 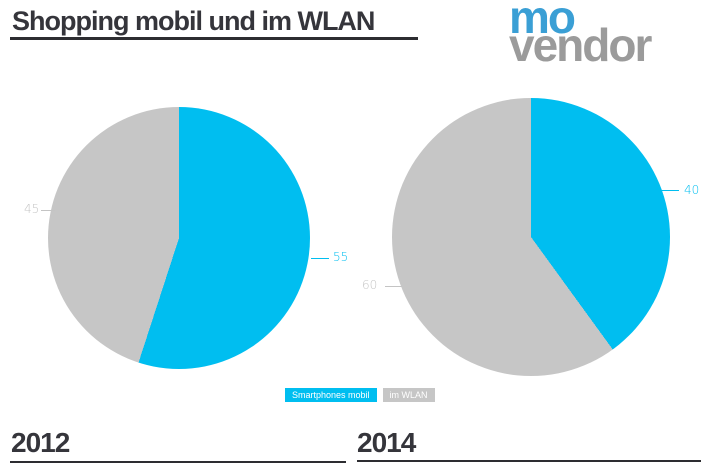 What do you see at coordinates (370, 285) in the screenshot?
I see `pie-2014-label-wlan: 60` at bounding box center [370, 285].